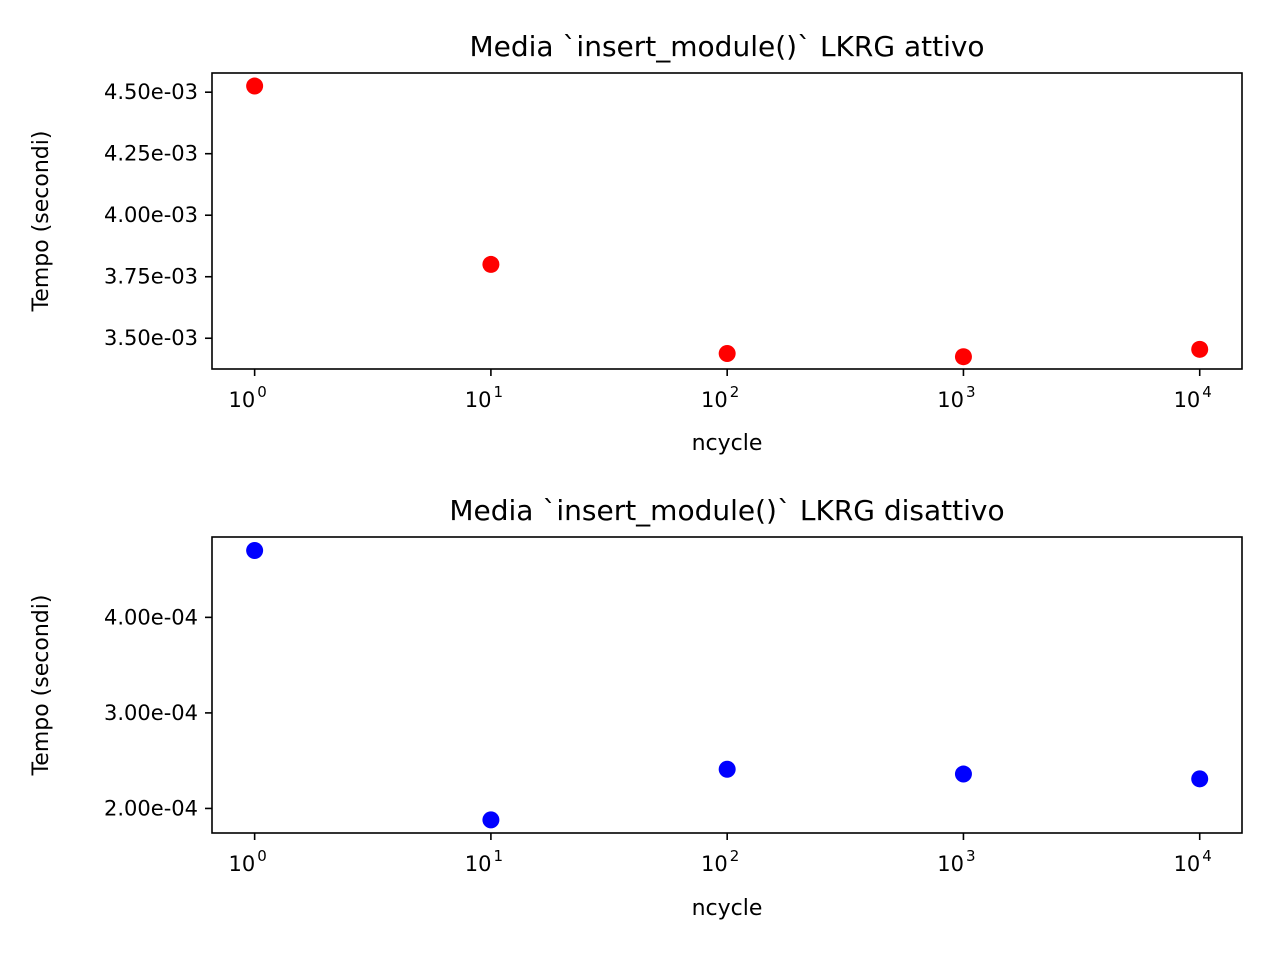 The width and height of the screenshot is (1280, 960). What do you see at coordinates (151, 215) in the screenshot?
I see `y-tick-label: 4.00e-03` at bounding box center [151, 215].